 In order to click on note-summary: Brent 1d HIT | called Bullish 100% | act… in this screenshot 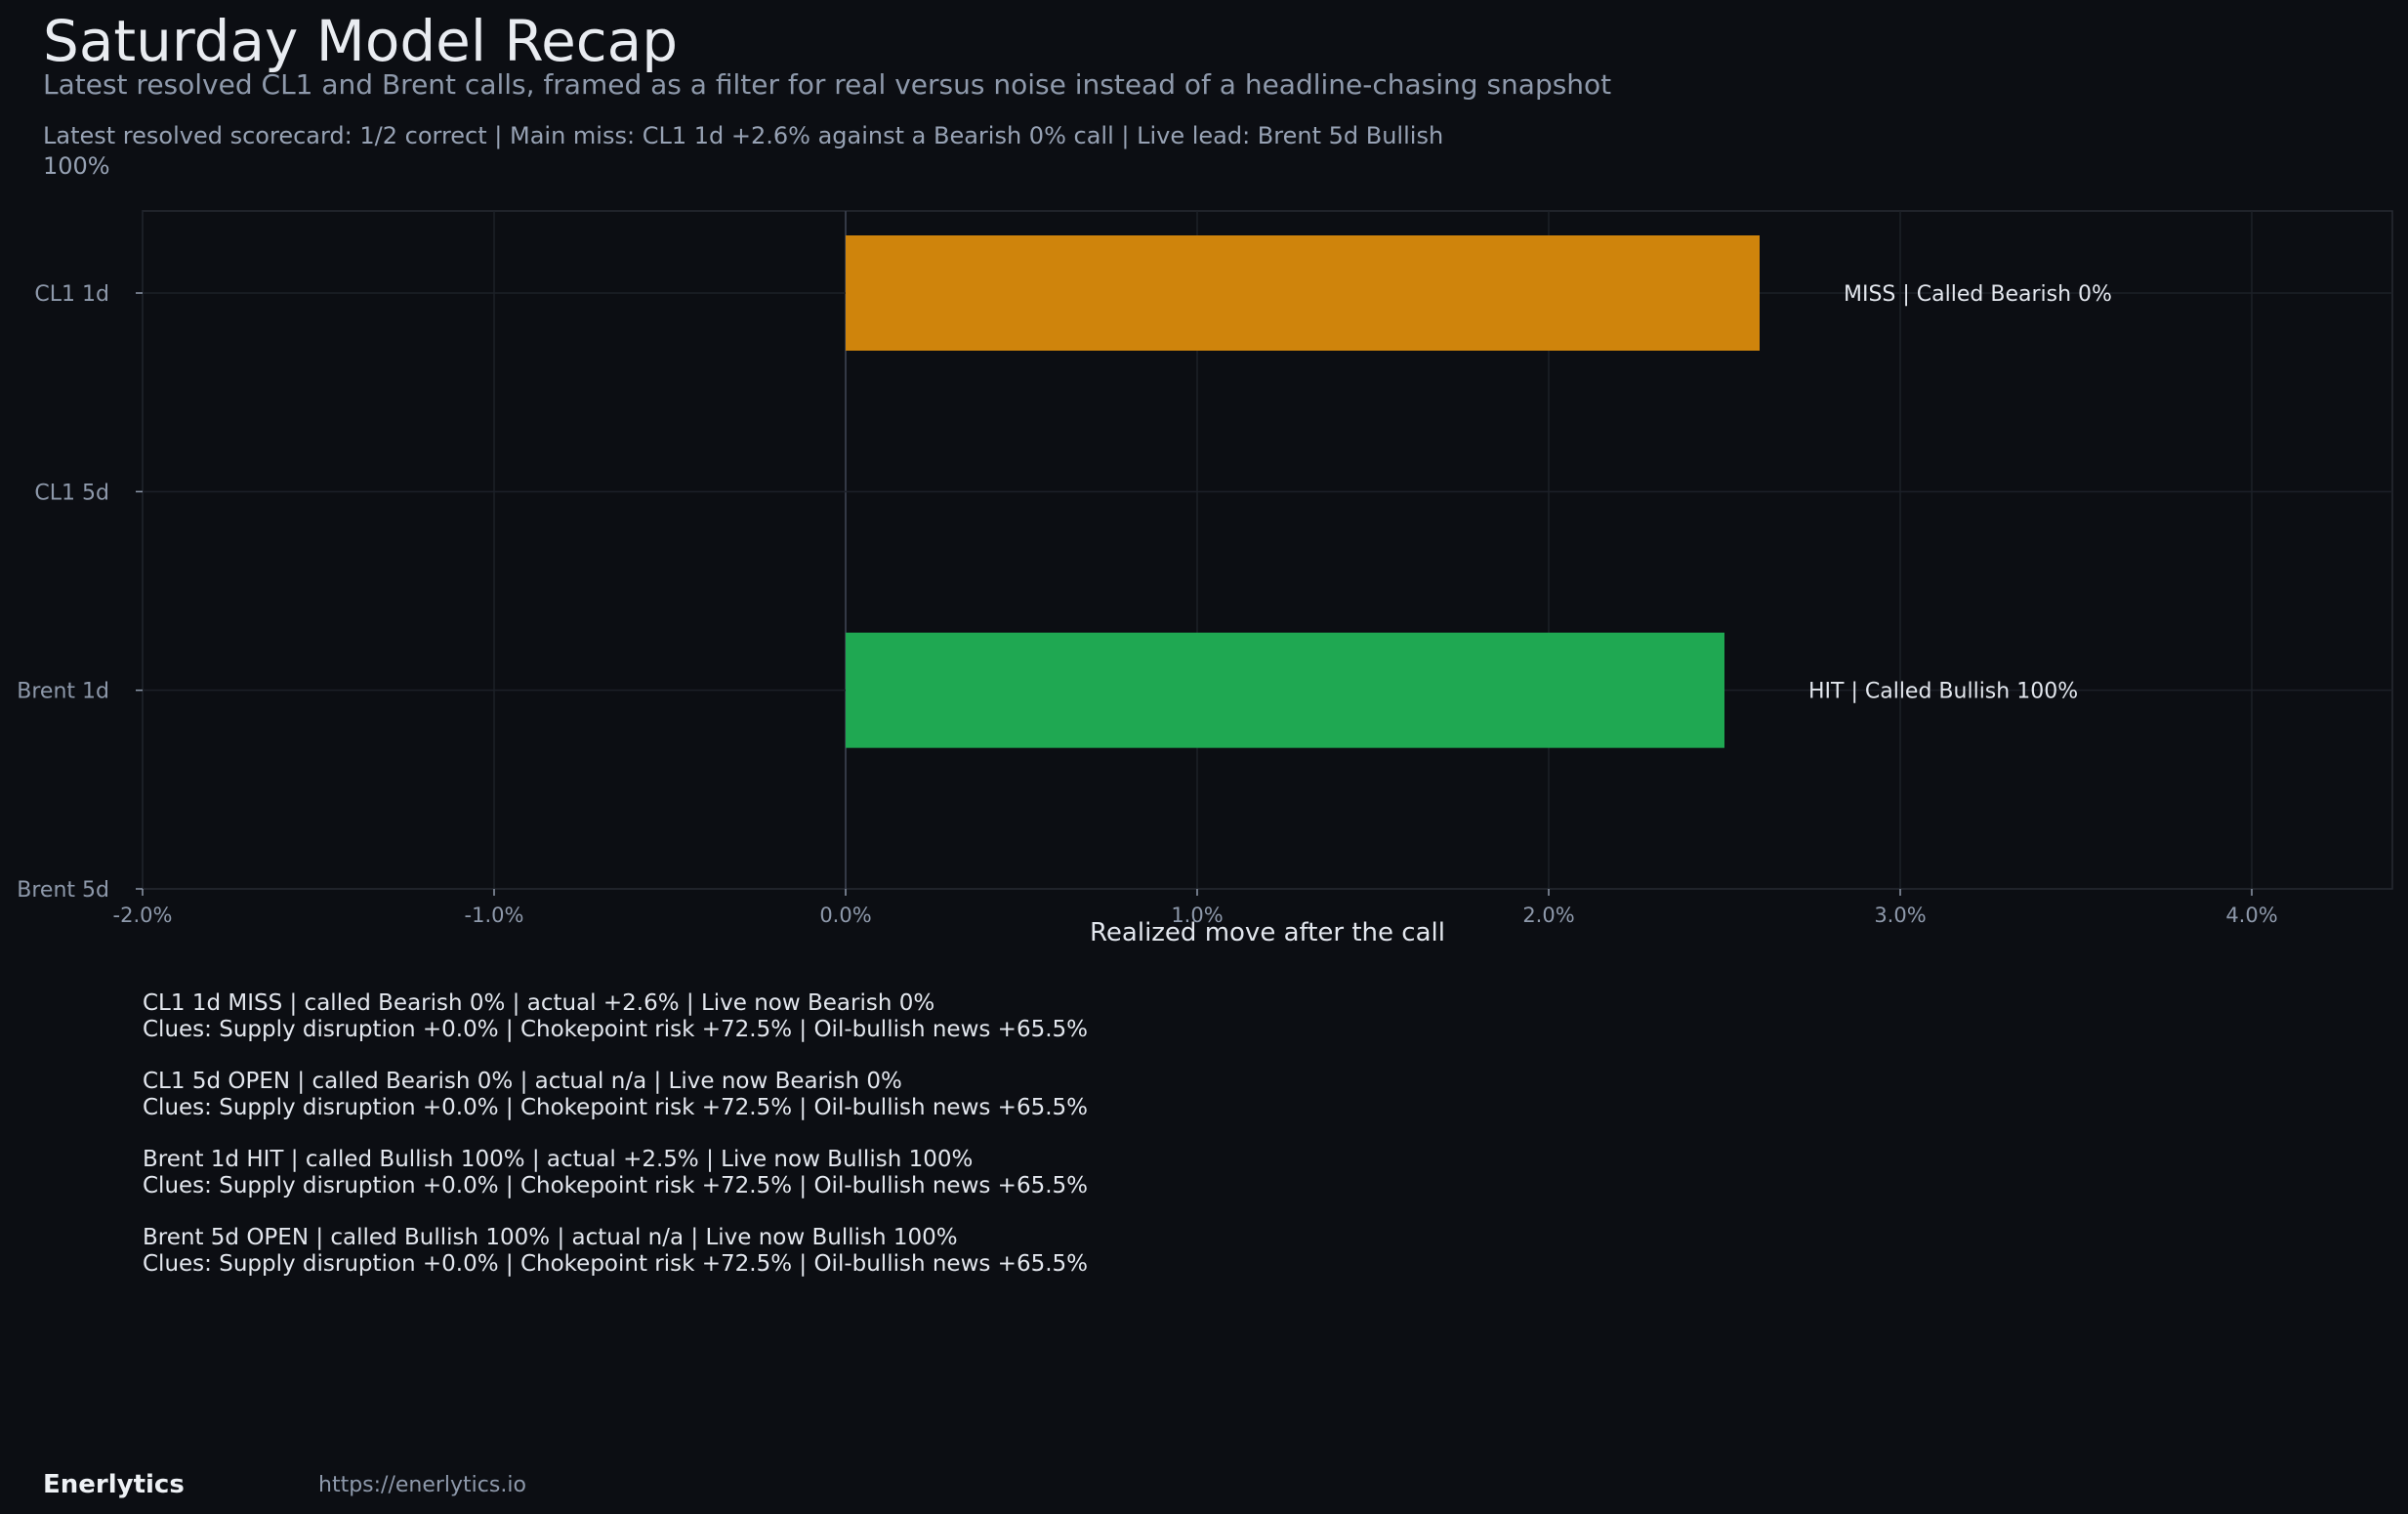, I will do `click(558, 1159)`.